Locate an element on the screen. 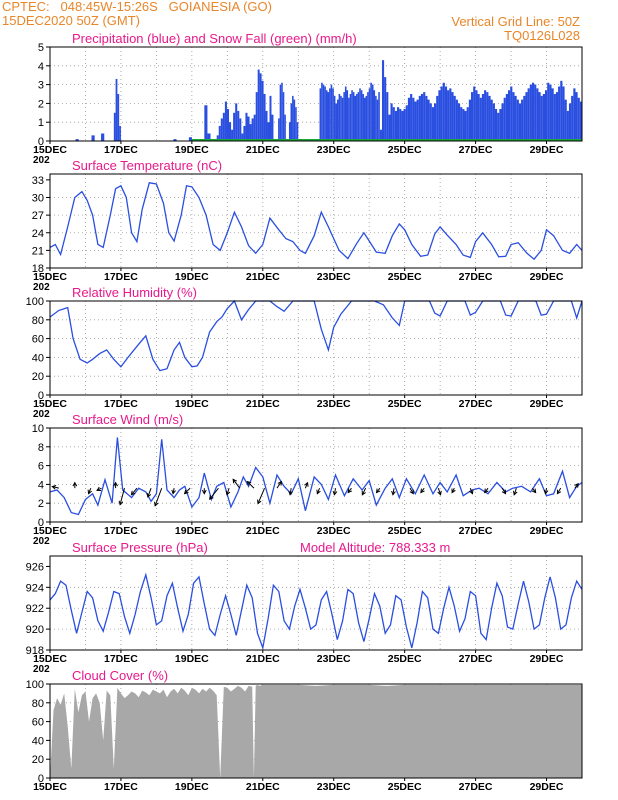 The height and width of the screenshot is (800, 618). y-tick-label: 33 is located at coordinates (38, 181).